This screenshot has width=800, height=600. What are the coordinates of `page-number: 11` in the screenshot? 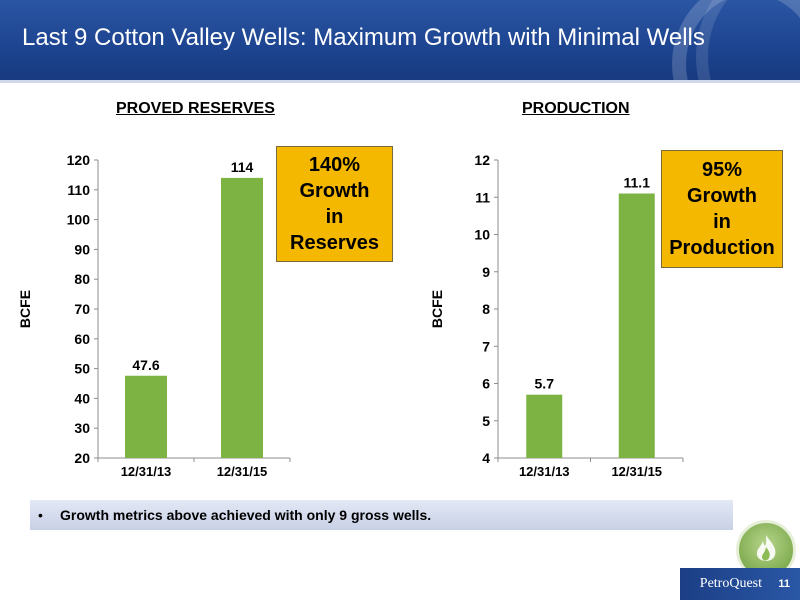 It's located at (784, 584).